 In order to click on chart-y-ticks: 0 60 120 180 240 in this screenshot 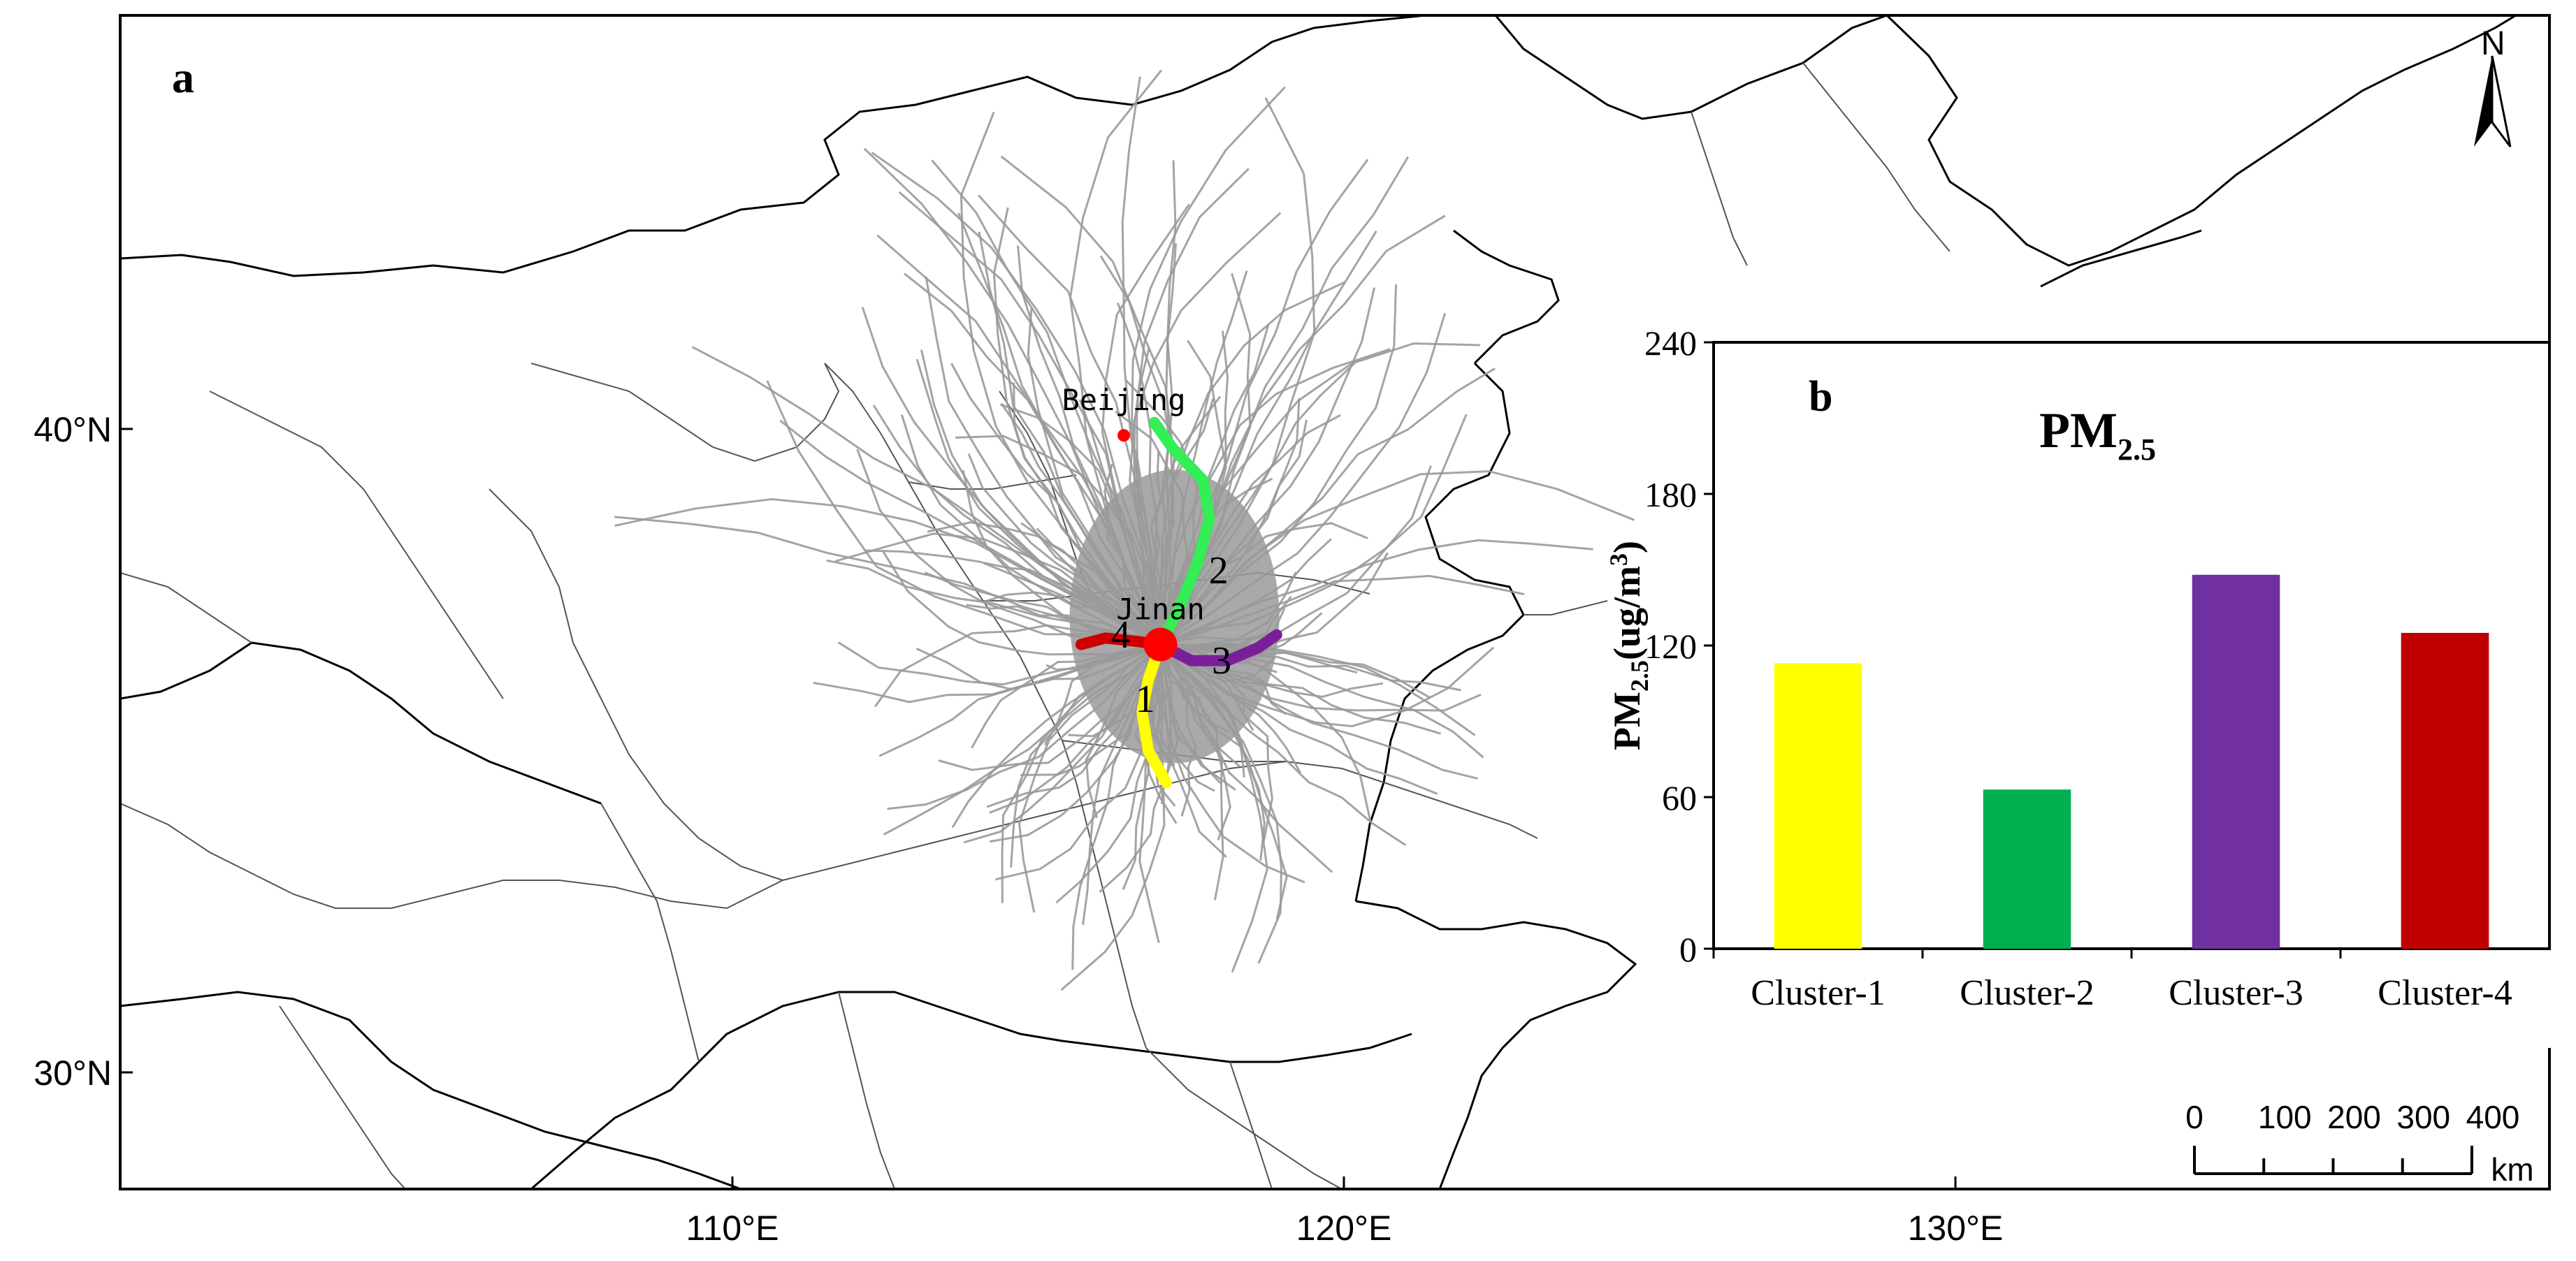, I will do `click(1679, 646)`.